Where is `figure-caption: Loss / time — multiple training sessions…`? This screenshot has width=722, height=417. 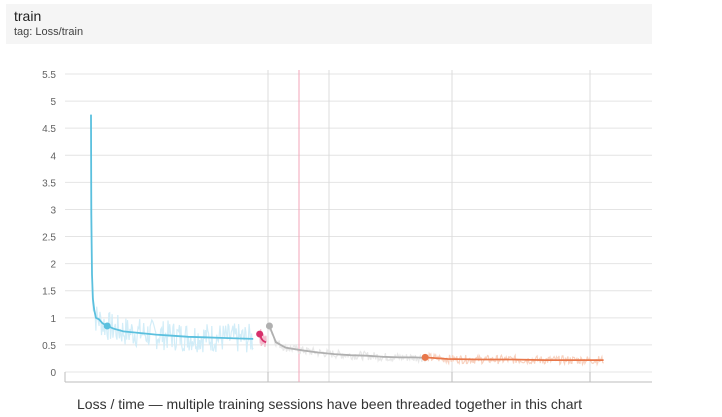
figure-caption: Loss / time — multiple training sessions… is located at coordinates (330, 404).